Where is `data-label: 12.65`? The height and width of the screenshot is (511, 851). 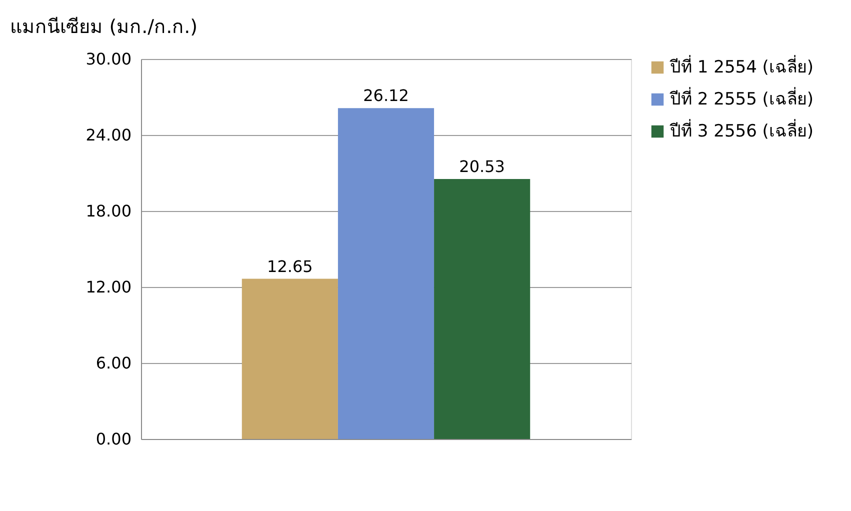 data-label: 12.65 is located at coordinates (290, 266).